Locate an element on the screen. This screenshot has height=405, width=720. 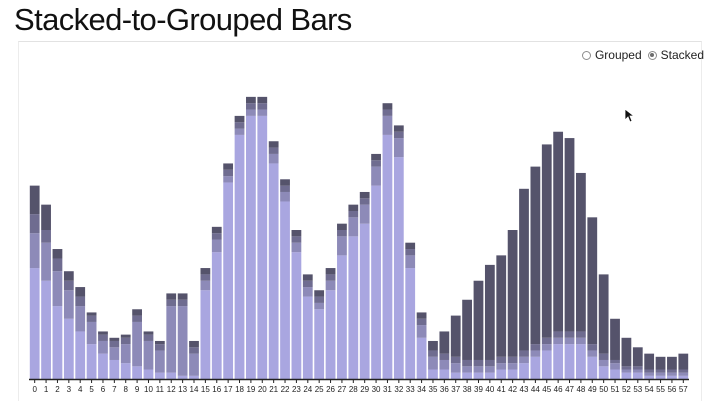
x-tick-label: 23 is located at coordinates (296, 389).